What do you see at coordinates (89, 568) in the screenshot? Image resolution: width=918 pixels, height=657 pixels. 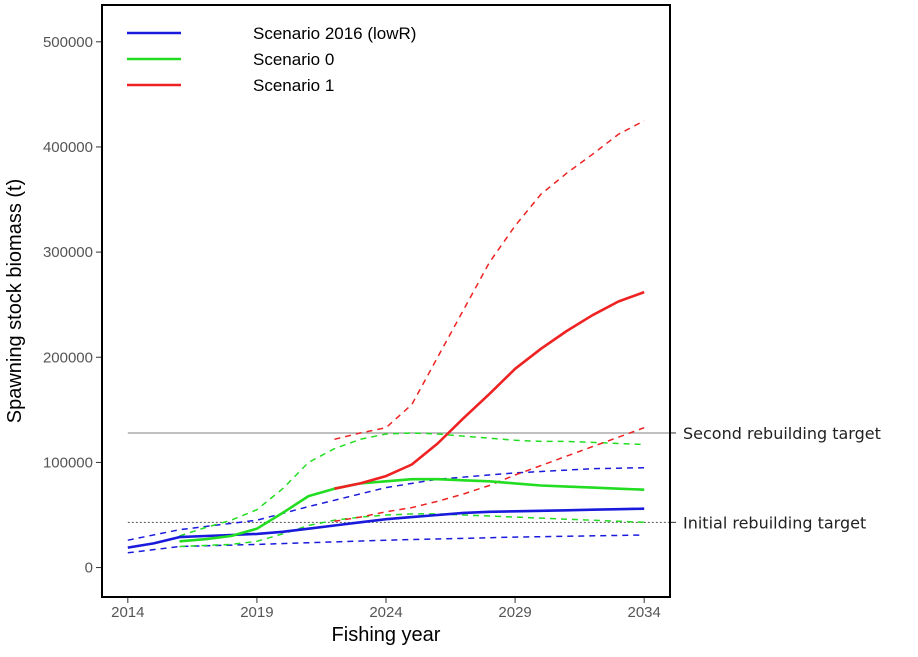 I see `y-tick-label: 0` at bounding box center [89, 568].